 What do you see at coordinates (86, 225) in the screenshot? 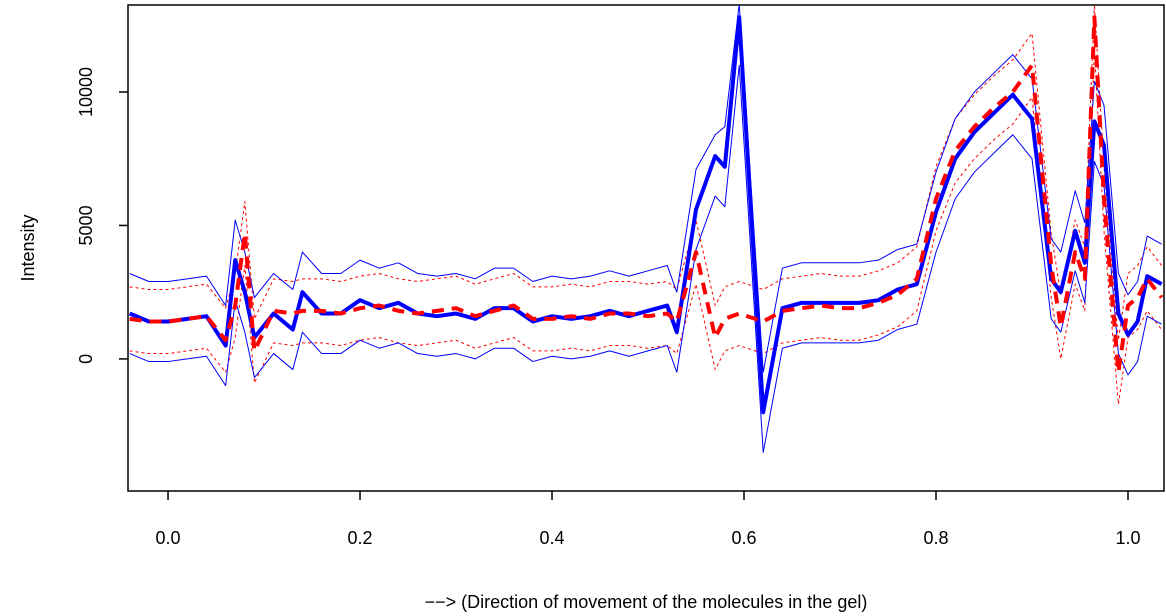
I see `y-tick-label: 5000` at bounding box center [86, 225].